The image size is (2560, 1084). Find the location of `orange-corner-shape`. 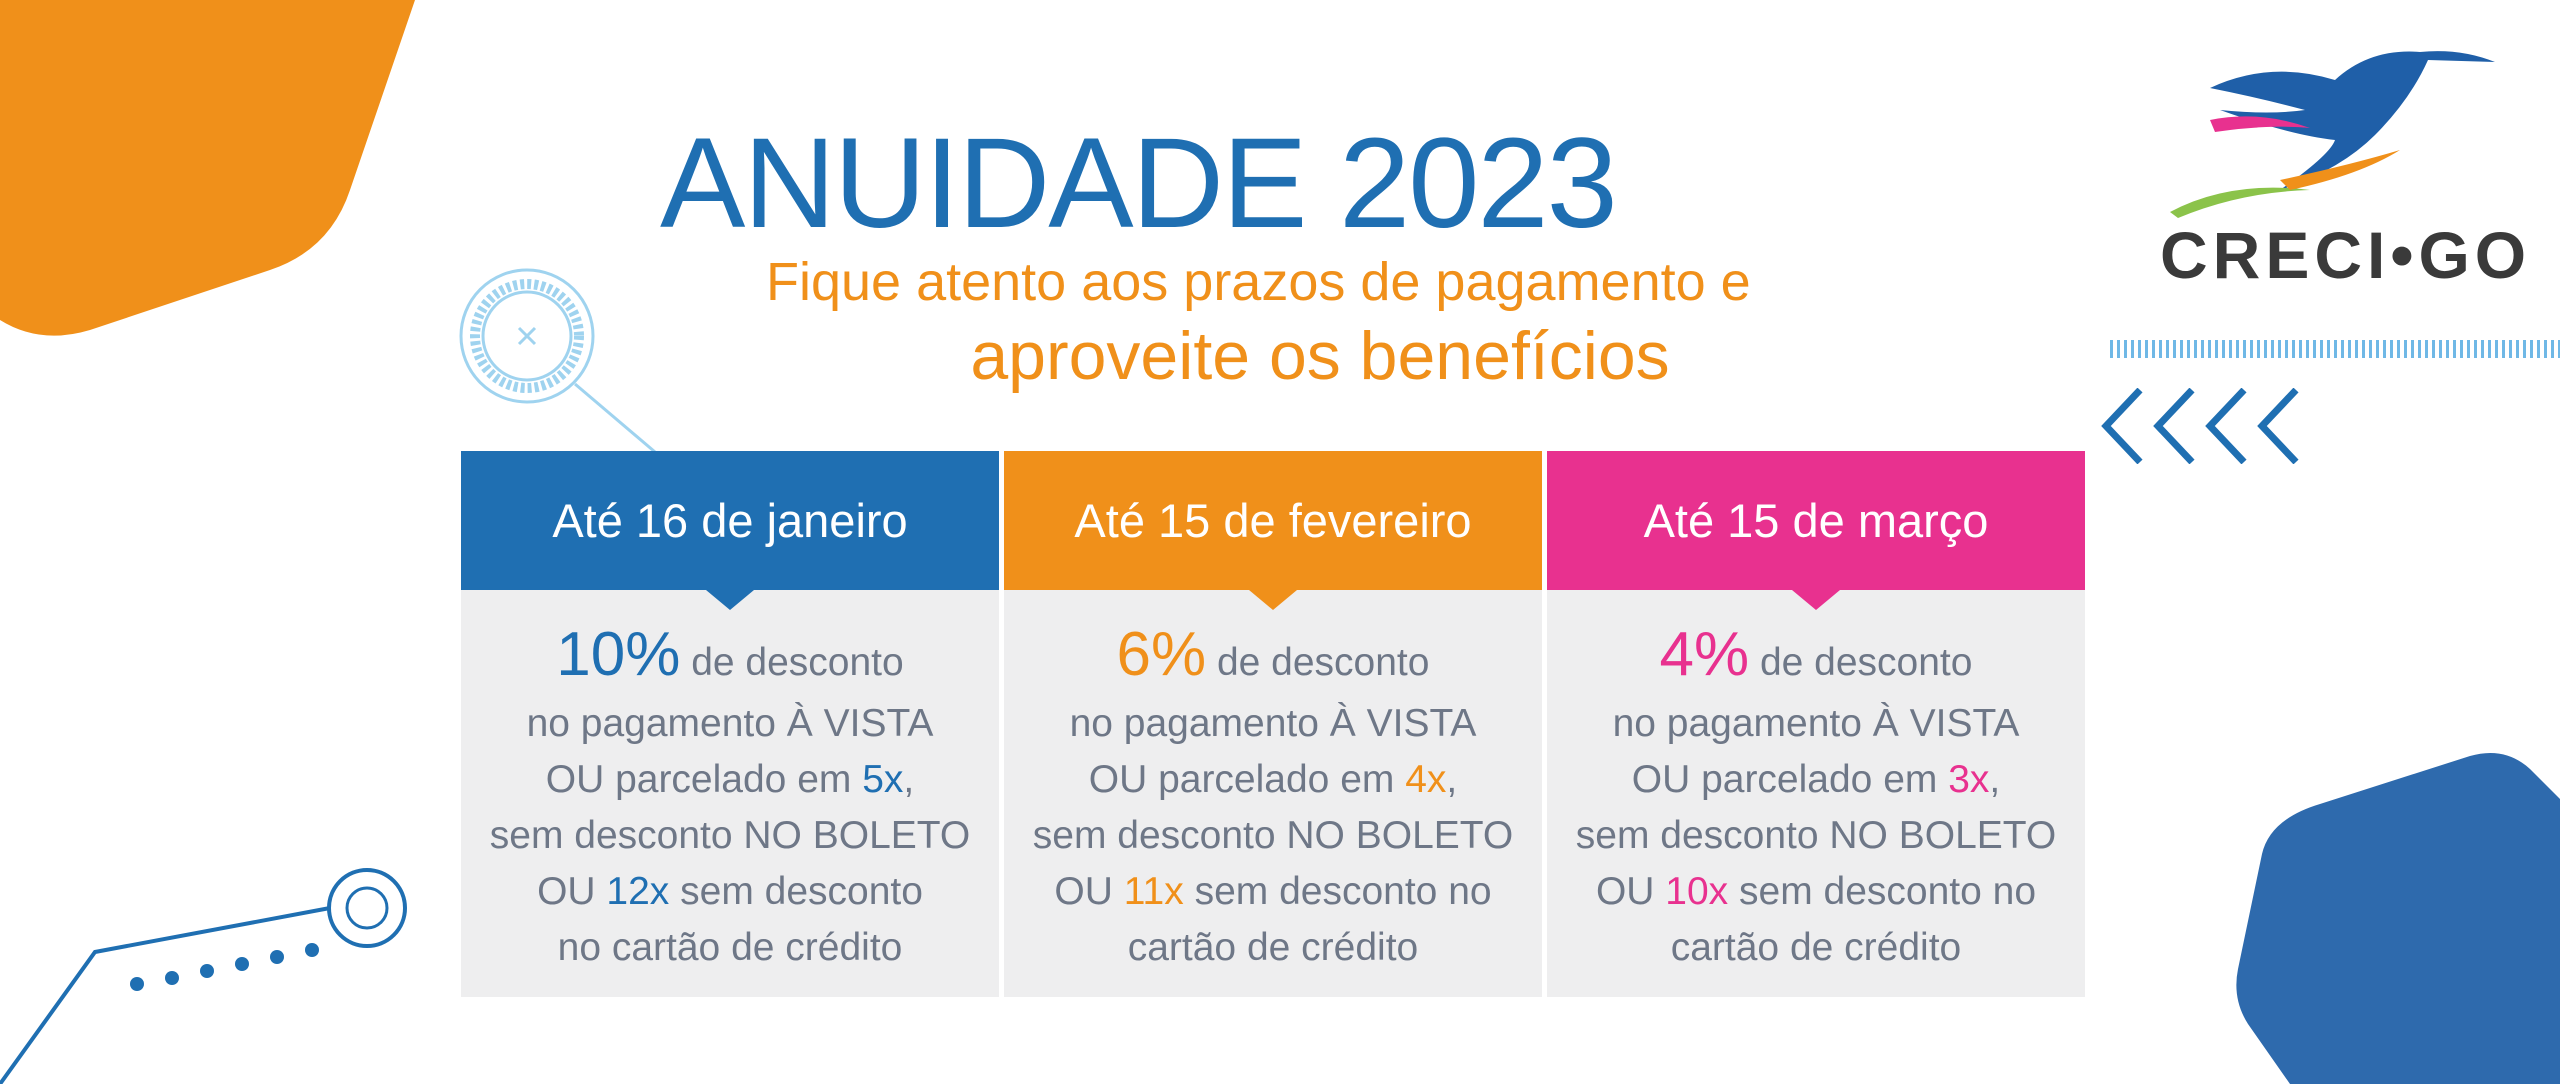

orange-corner-shape is located at coordinates (207, 168).